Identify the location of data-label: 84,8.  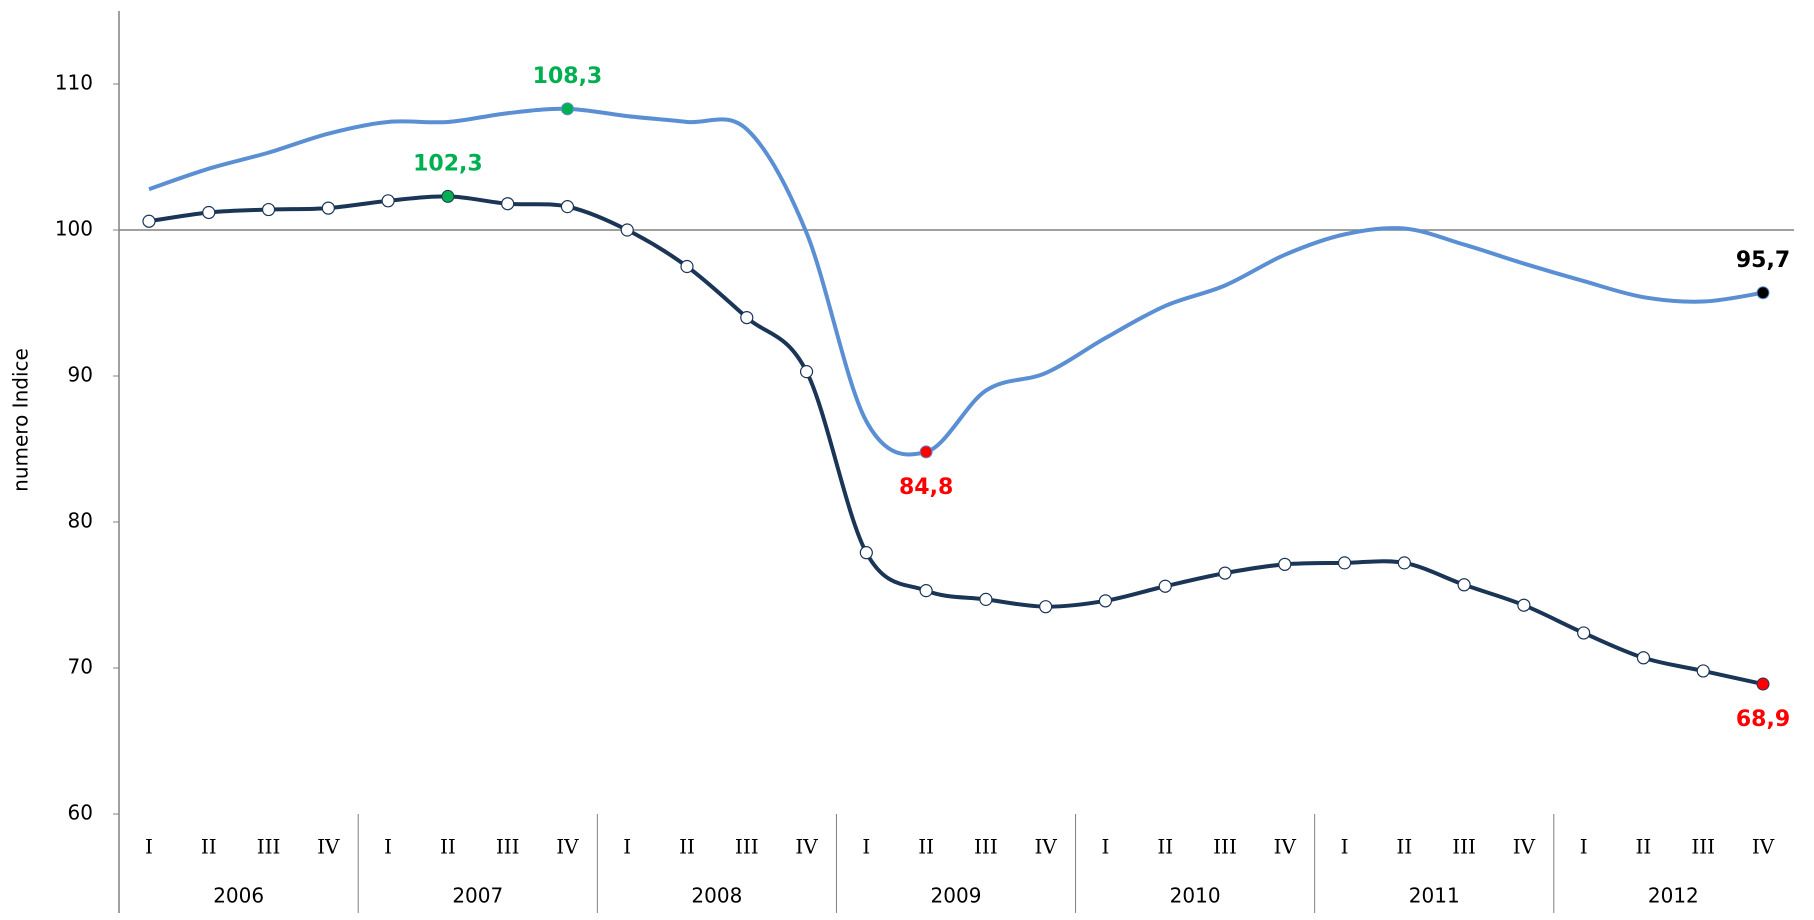
(926, 487).